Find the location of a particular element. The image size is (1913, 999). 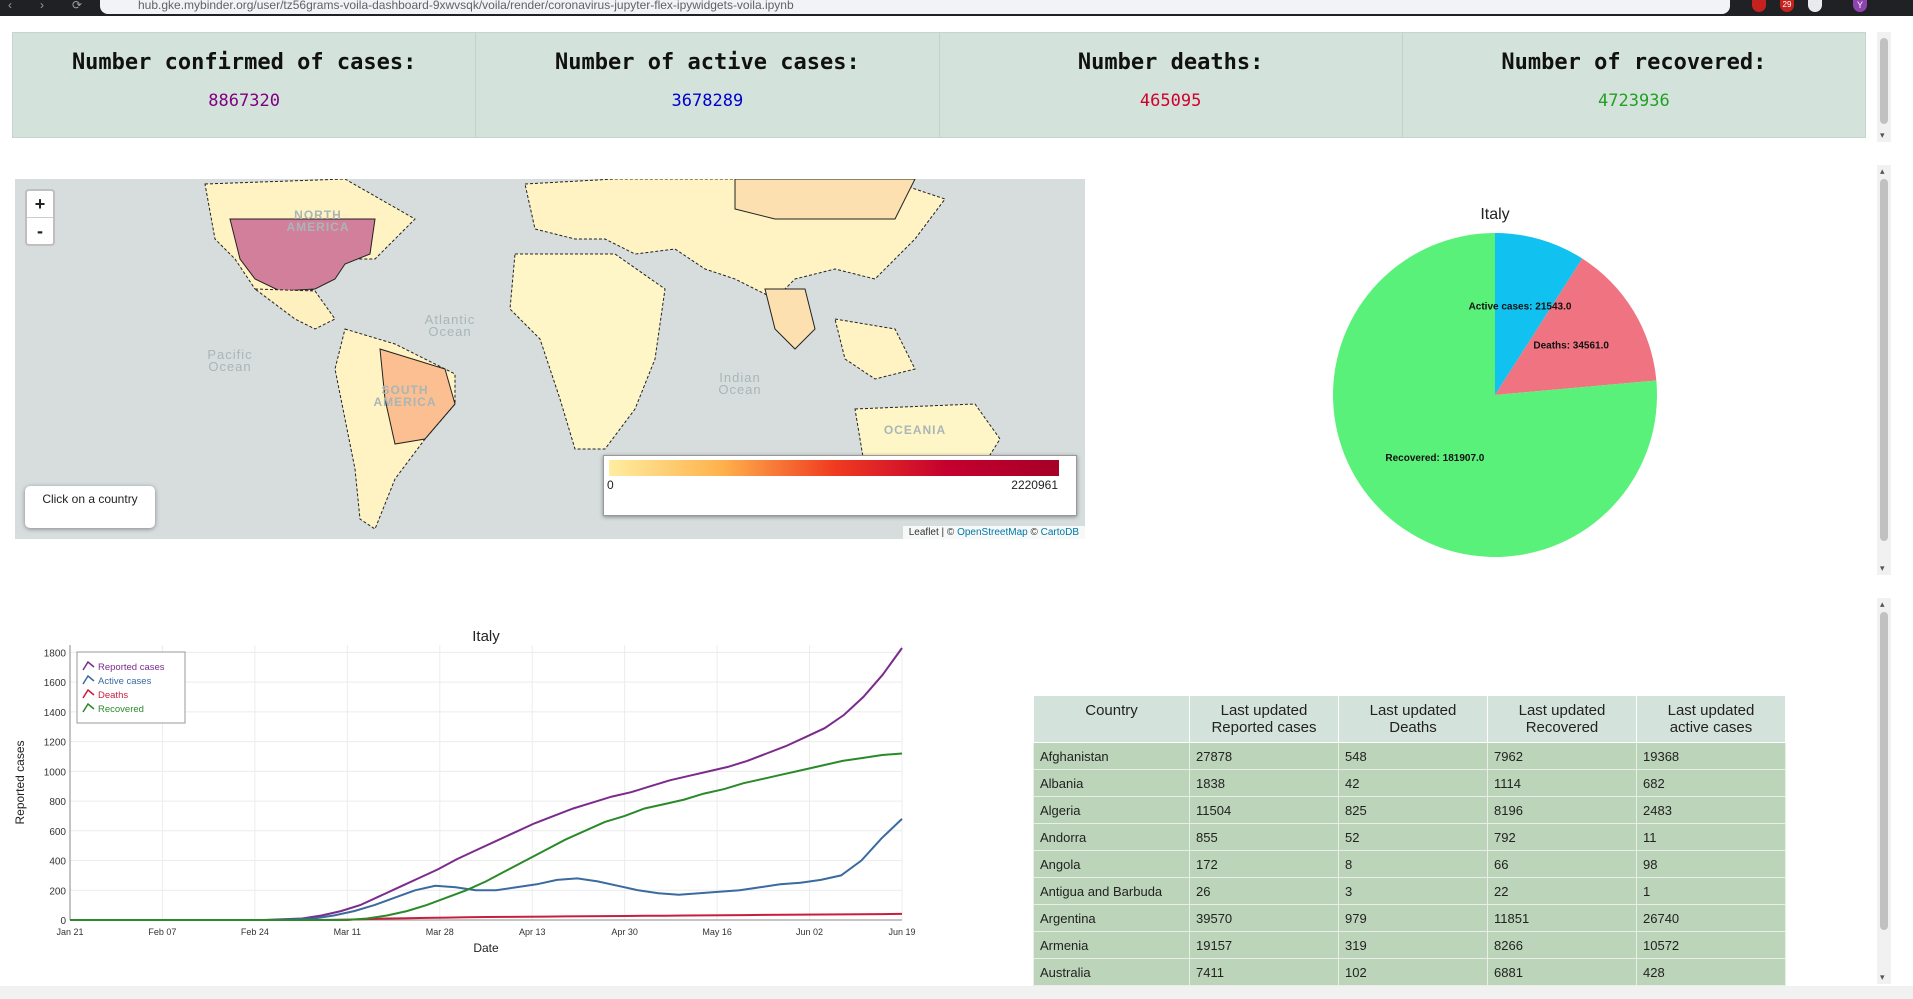

table-cell-value: 825 is located at coordinates (1413, 810).